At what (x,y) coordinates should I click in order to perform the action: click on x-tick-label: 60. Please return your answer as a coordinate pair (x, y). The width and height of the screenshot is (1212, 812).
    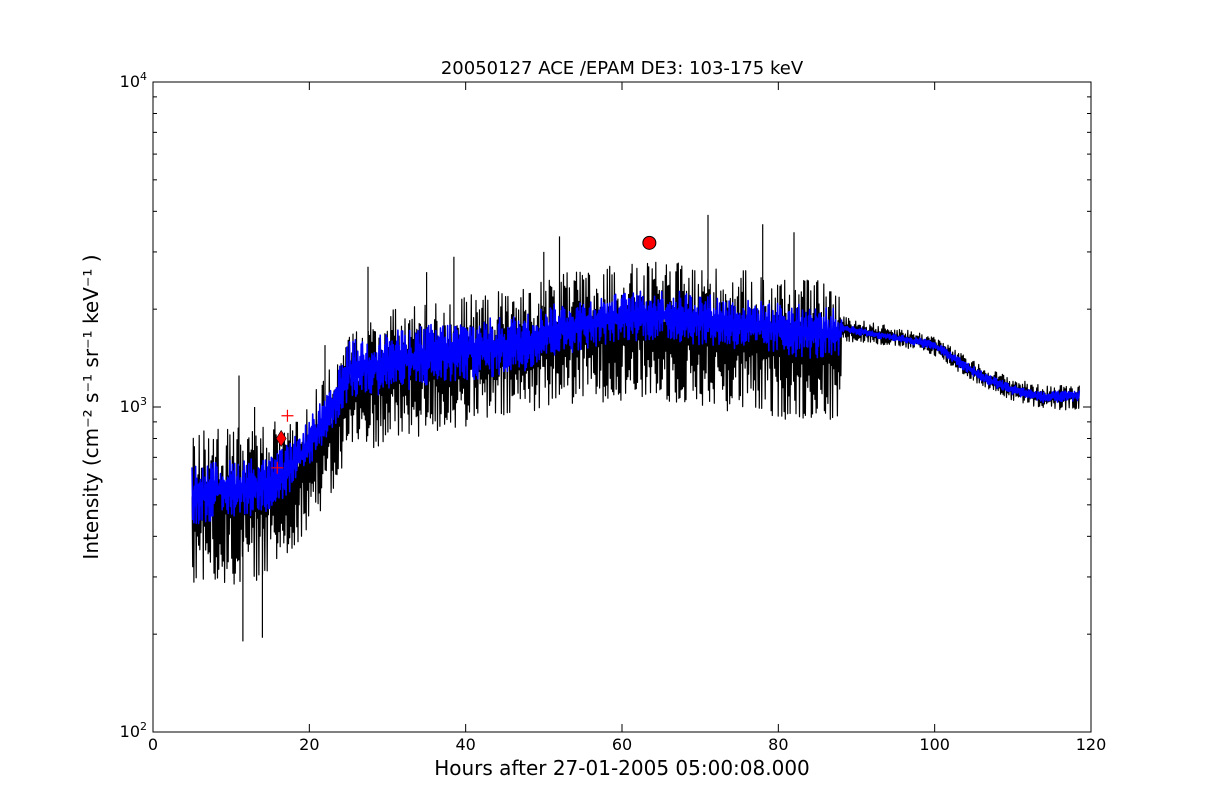
    Looking at the image, I should click on (622, 744).